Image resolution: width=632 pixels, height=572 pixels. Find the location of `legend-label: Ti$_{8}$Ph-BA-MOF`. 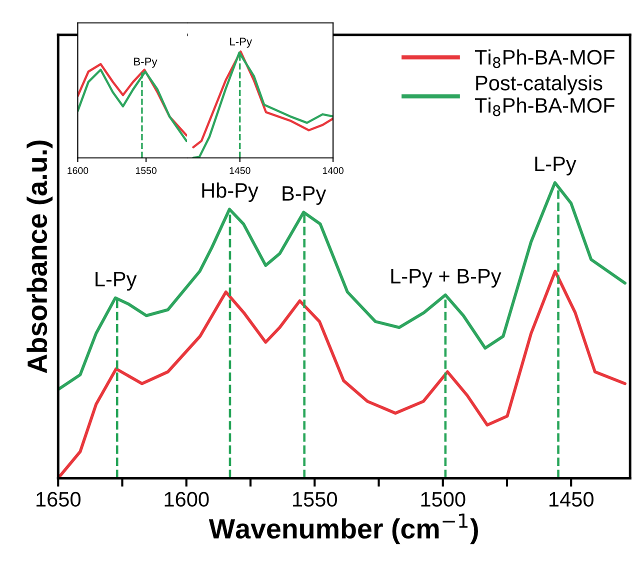

legend-label: Ti$_{8}$Ph-BA-MOF is located at coordinates (544, 58).